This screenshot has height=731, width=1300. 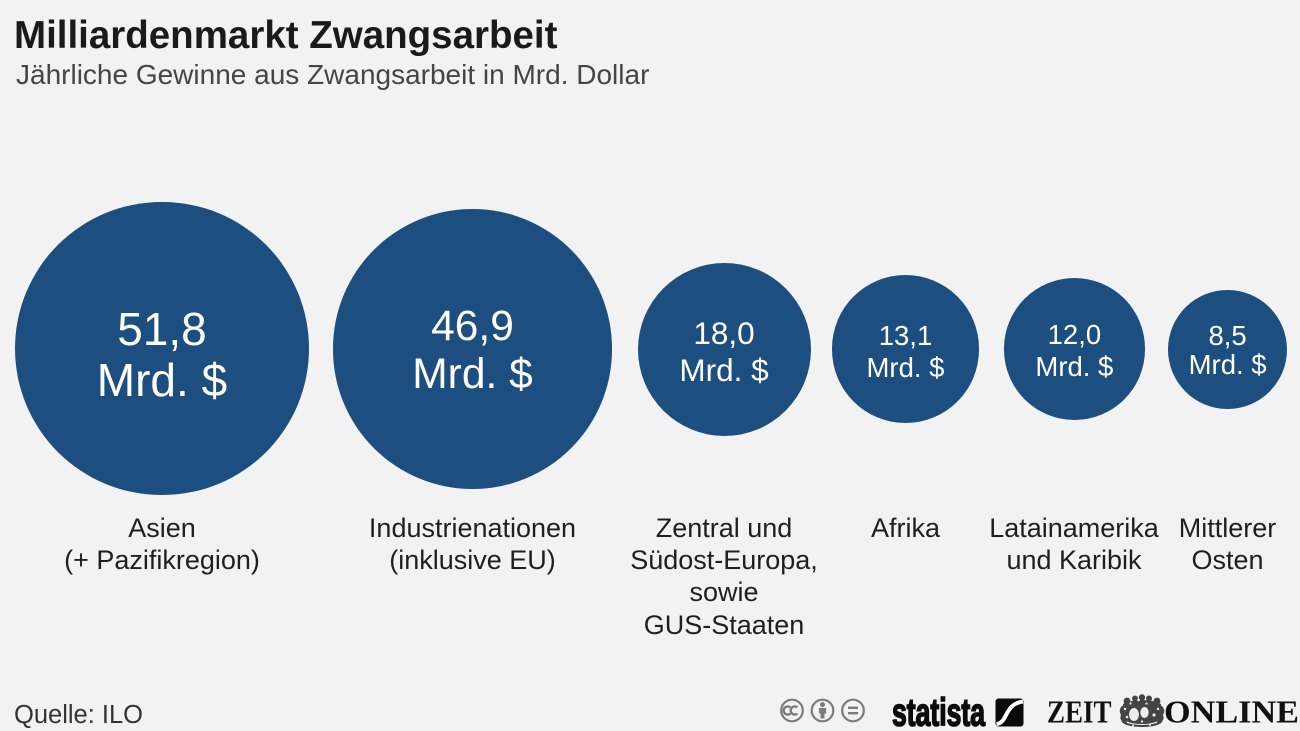 What do you see at coordinates (1079, 712) in the screenshot?
I see `svg-text: ZEIT` at bounding box center [1079, 712].